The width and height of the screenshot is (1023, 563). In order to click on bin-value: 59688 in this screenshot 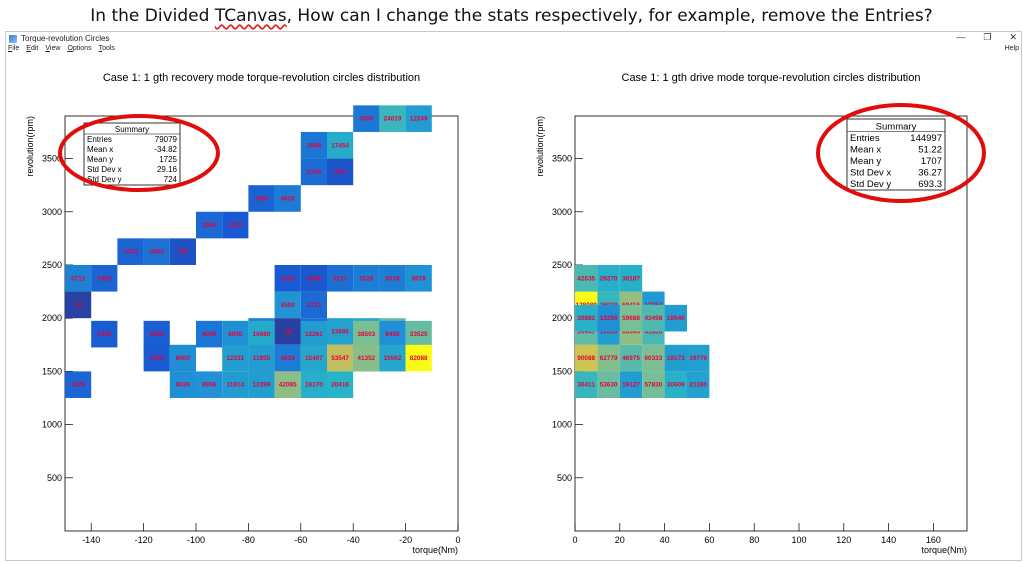, I will do `click(631, 318)`.